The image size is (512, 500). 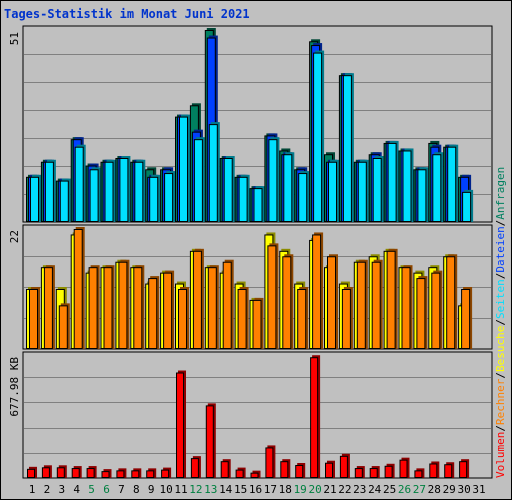 I want to click on bar-rechner-day-12-face, so click(x=197, y=299).